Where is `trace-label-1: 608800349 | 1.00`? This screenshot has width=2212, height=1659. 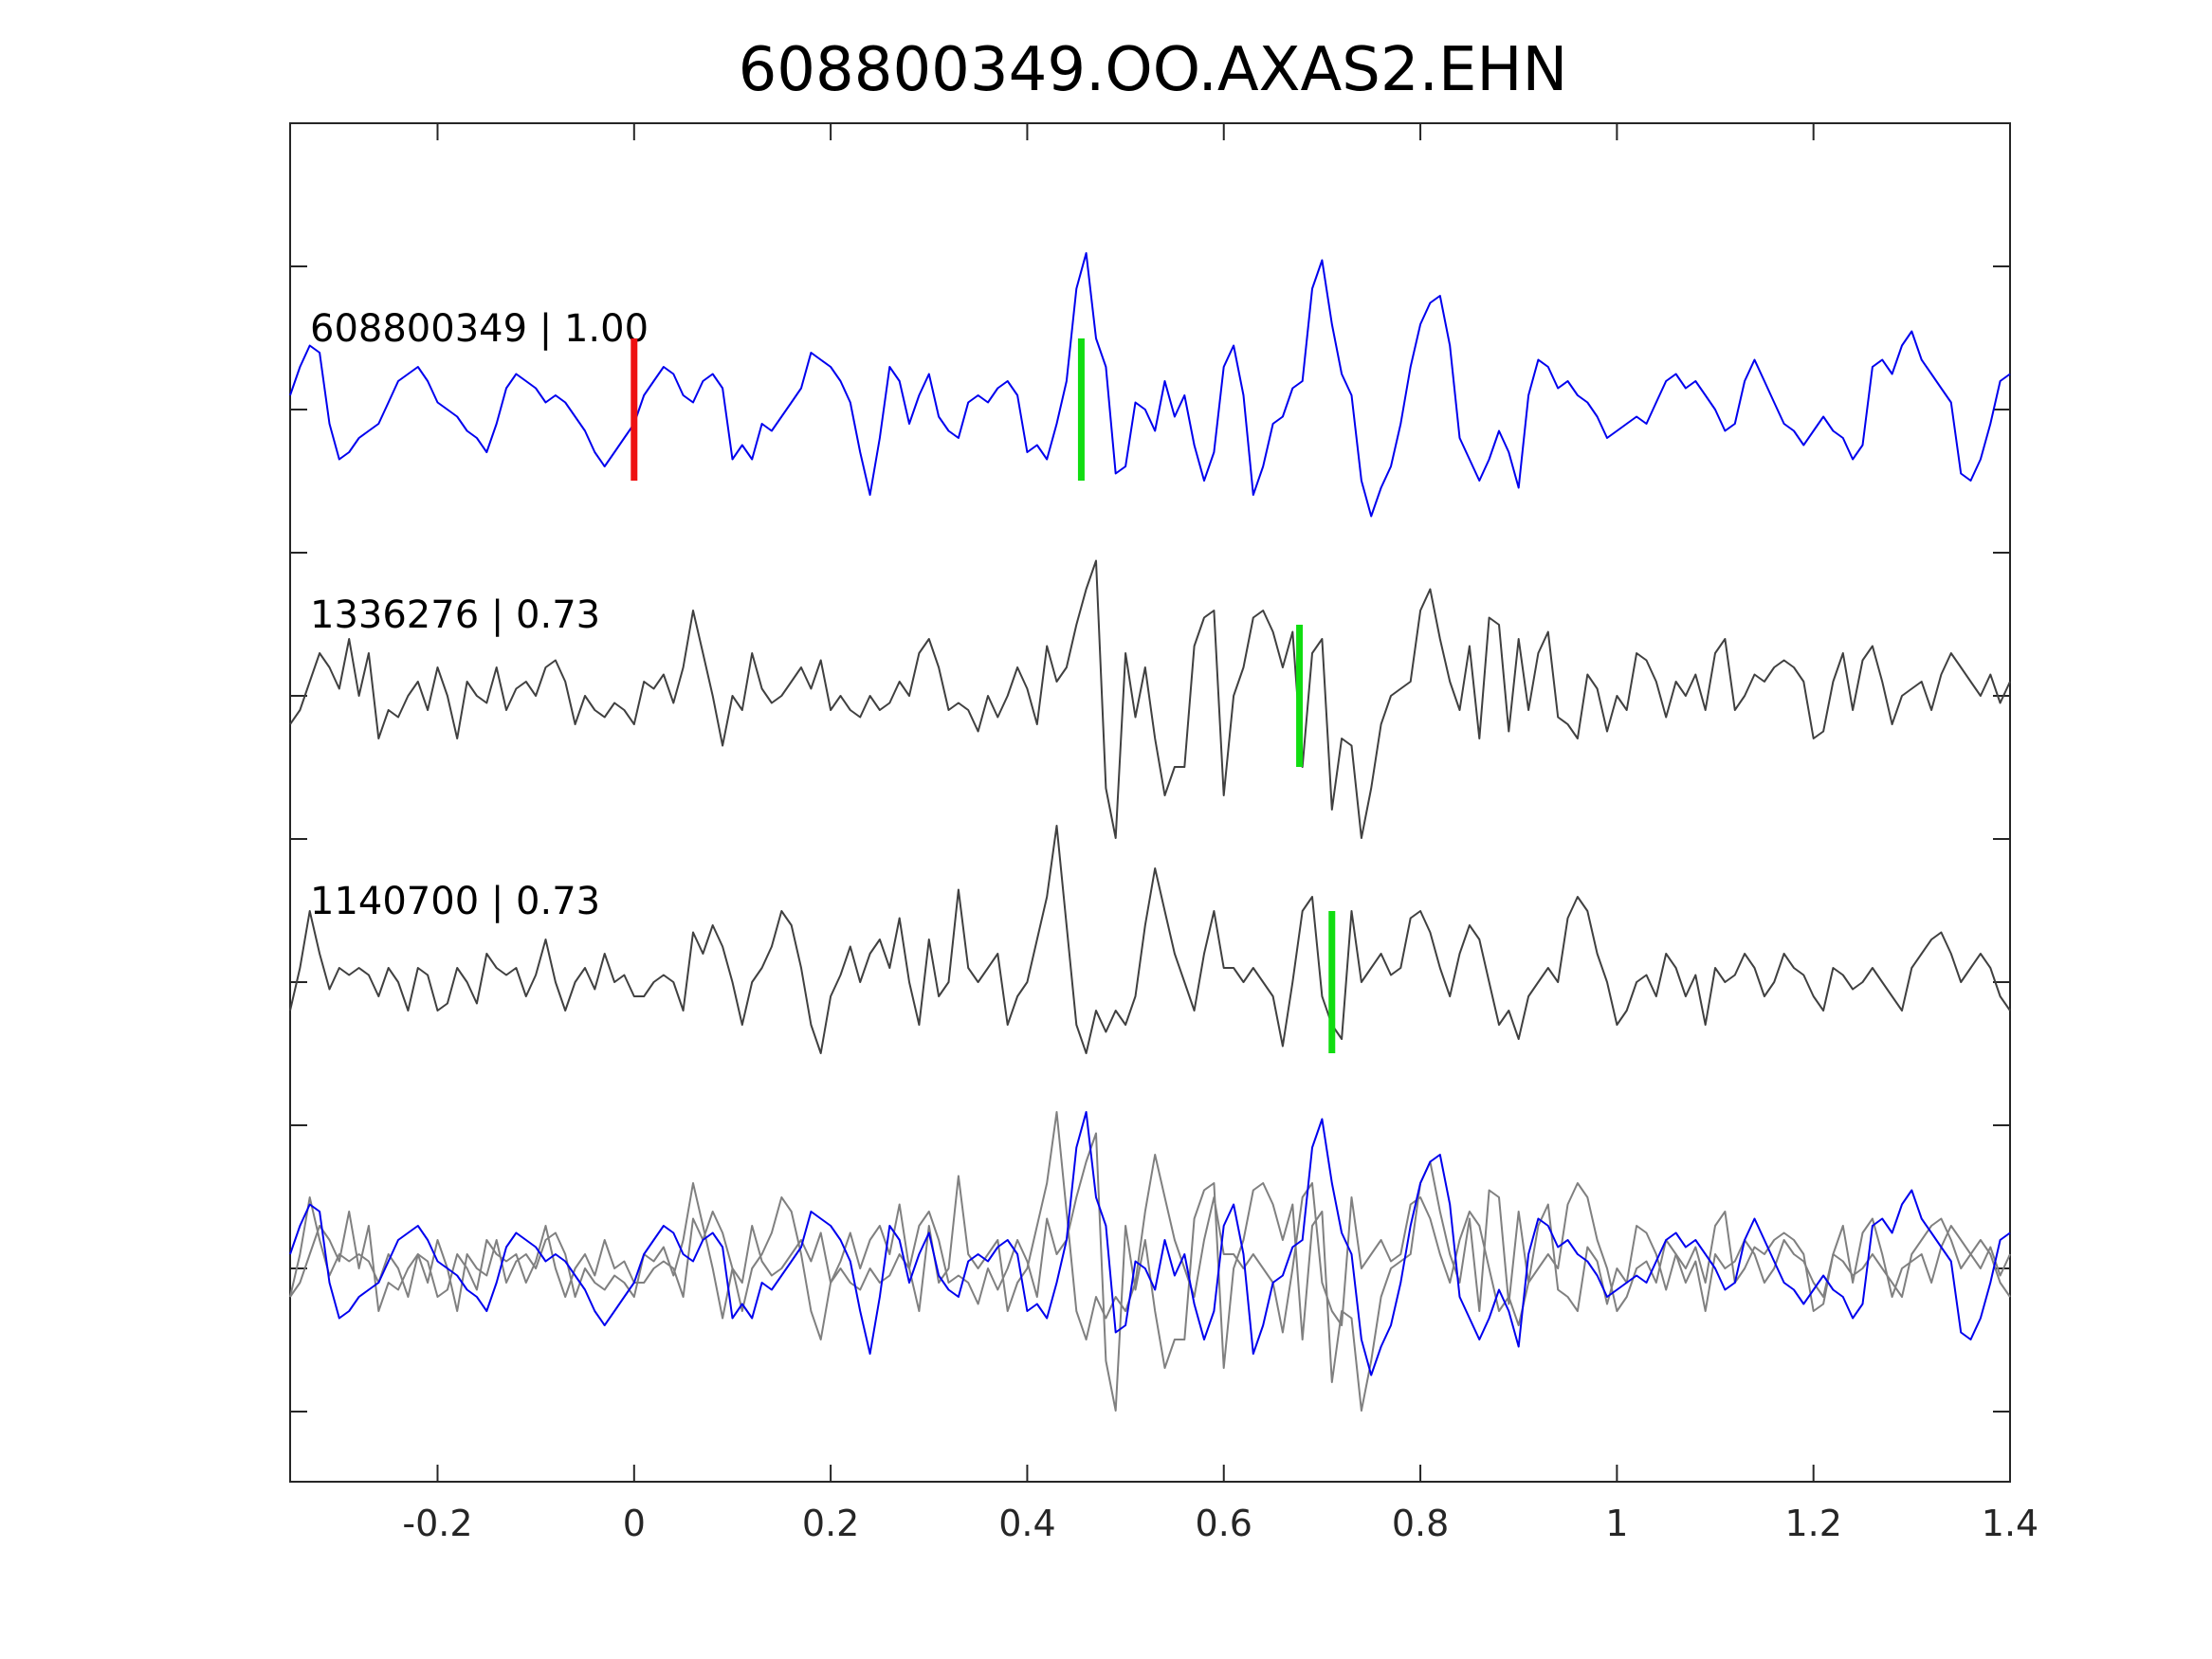
trace-label-1: 608800349 | 1.00 is located at coordinates (479, 329).